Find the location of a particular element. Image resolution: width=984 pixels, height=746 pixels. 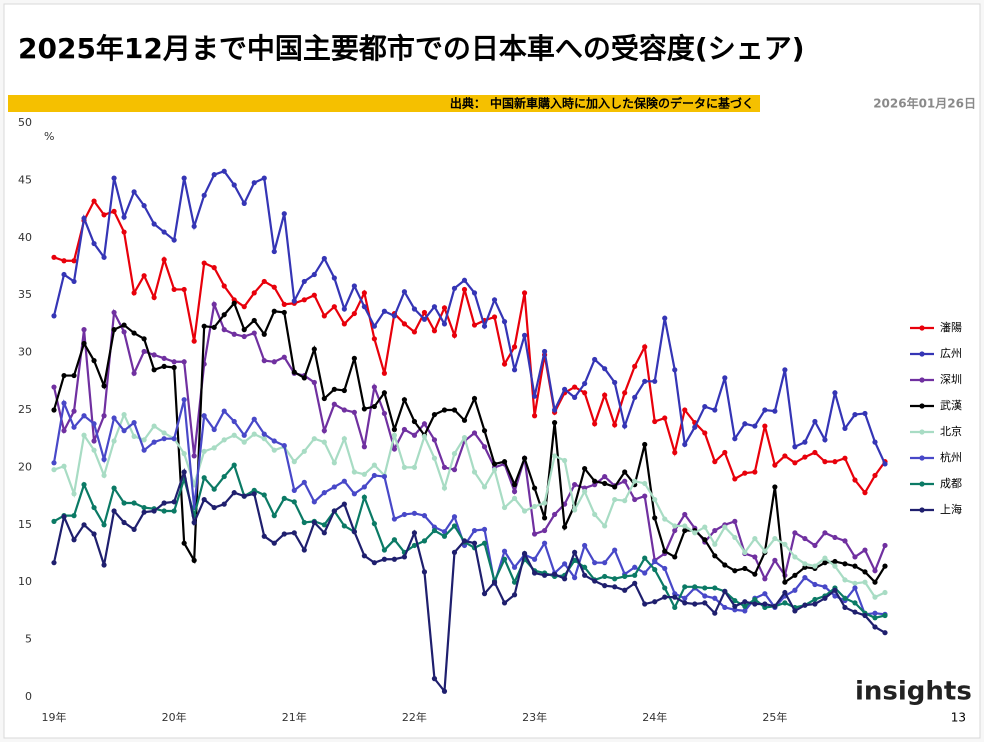

y-tick-label: 35 is located at coordinates (25, 294).